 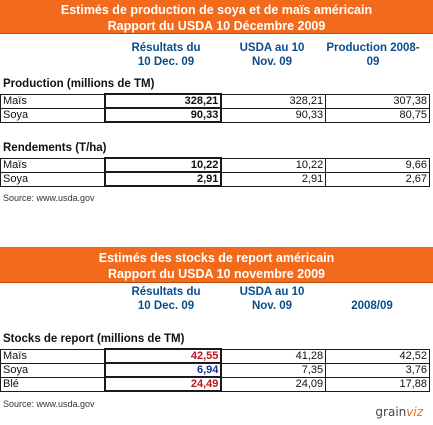 I want to click on value-usda-nov: 7,35, so click(x=273, y=370).